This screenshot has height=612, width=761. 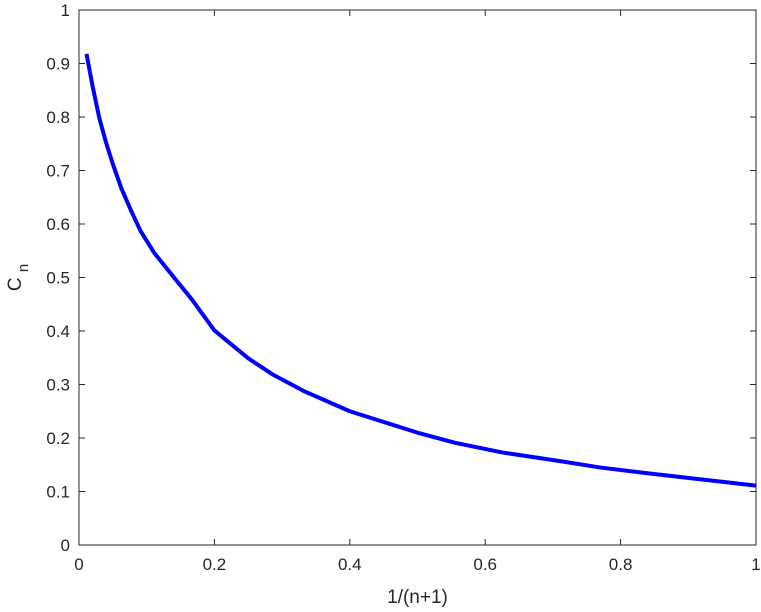 What do you see at coordinates (58, 171) in the screenshot?
I see `y-tick-label: 0.7` at bounding box center [58, 171].